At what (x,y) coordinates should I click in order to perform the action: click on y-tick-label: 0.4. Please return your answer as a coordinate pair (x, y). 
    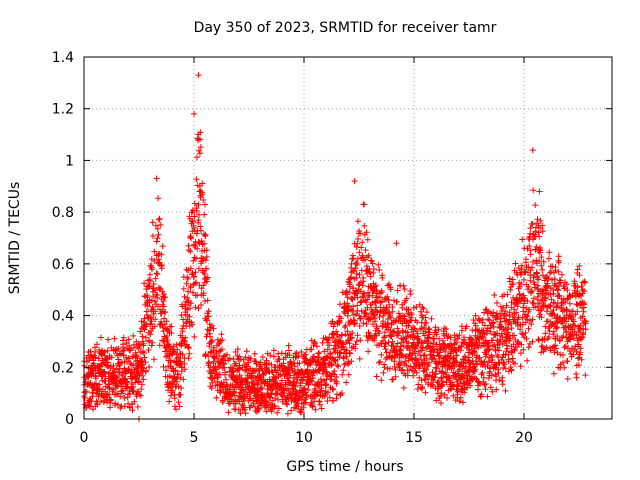
    Looking at the image, I should click on (63, 317).